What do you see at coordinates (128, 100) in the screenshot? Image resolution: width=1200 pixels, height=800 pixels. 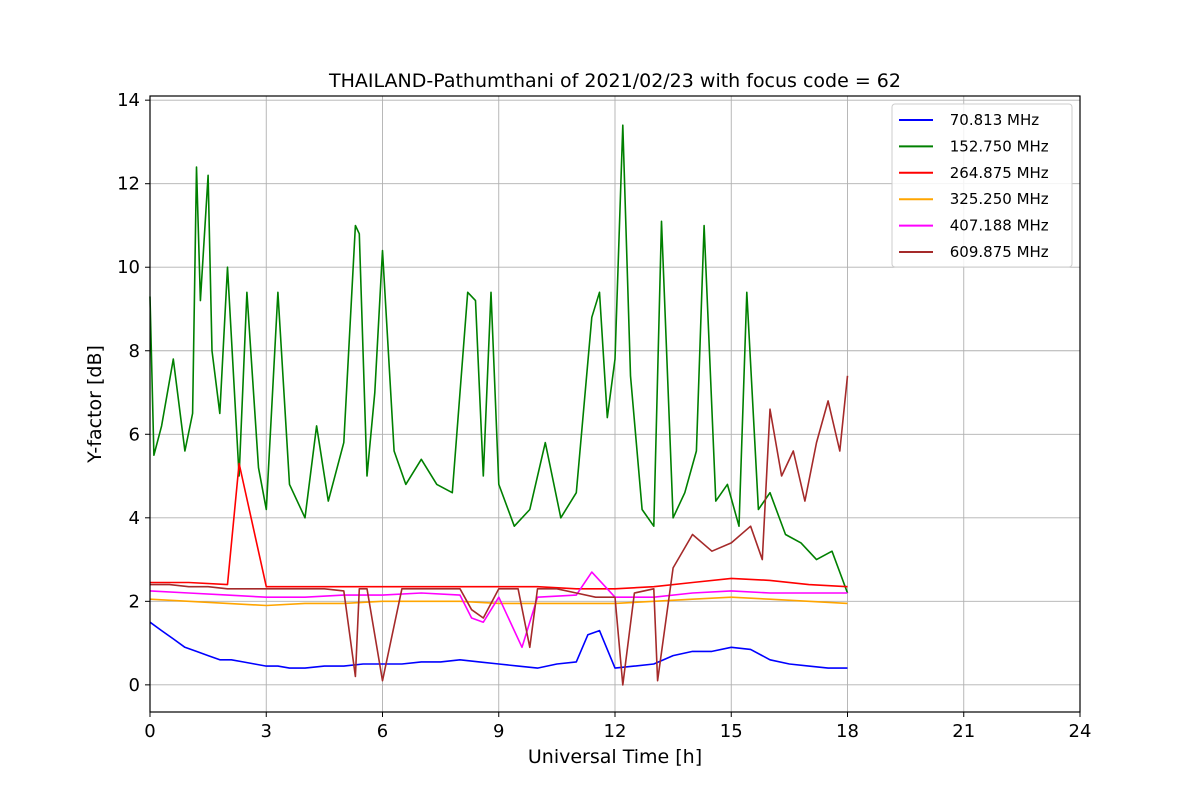 I see `y-tick-label: 14` at bounding box center [128, 100].